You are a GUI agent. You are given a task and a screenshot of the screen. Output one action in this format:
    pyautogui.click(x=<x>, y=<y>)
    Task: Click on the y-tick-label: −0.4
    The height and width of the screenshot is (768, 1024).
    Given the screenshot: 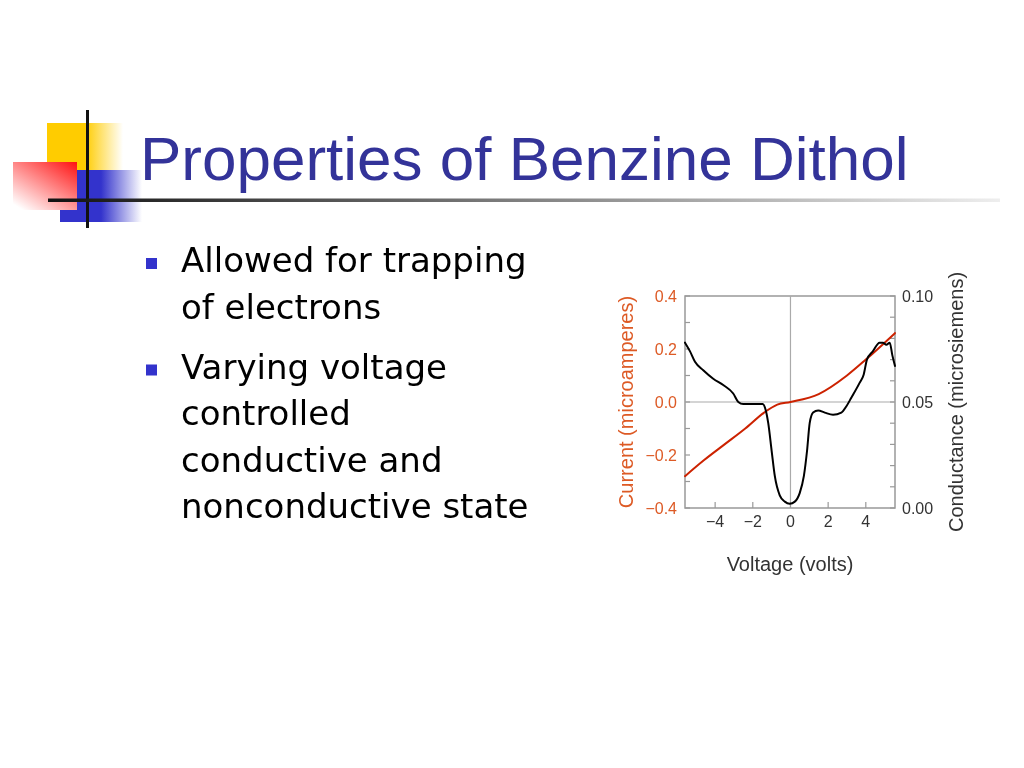 What is the action you would take?
    pyautogui.click(x=661, y=508)
    